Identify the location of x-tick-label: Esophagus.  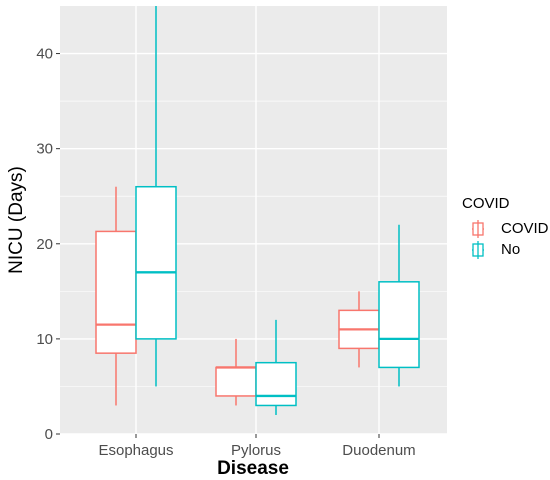
(135, 450).